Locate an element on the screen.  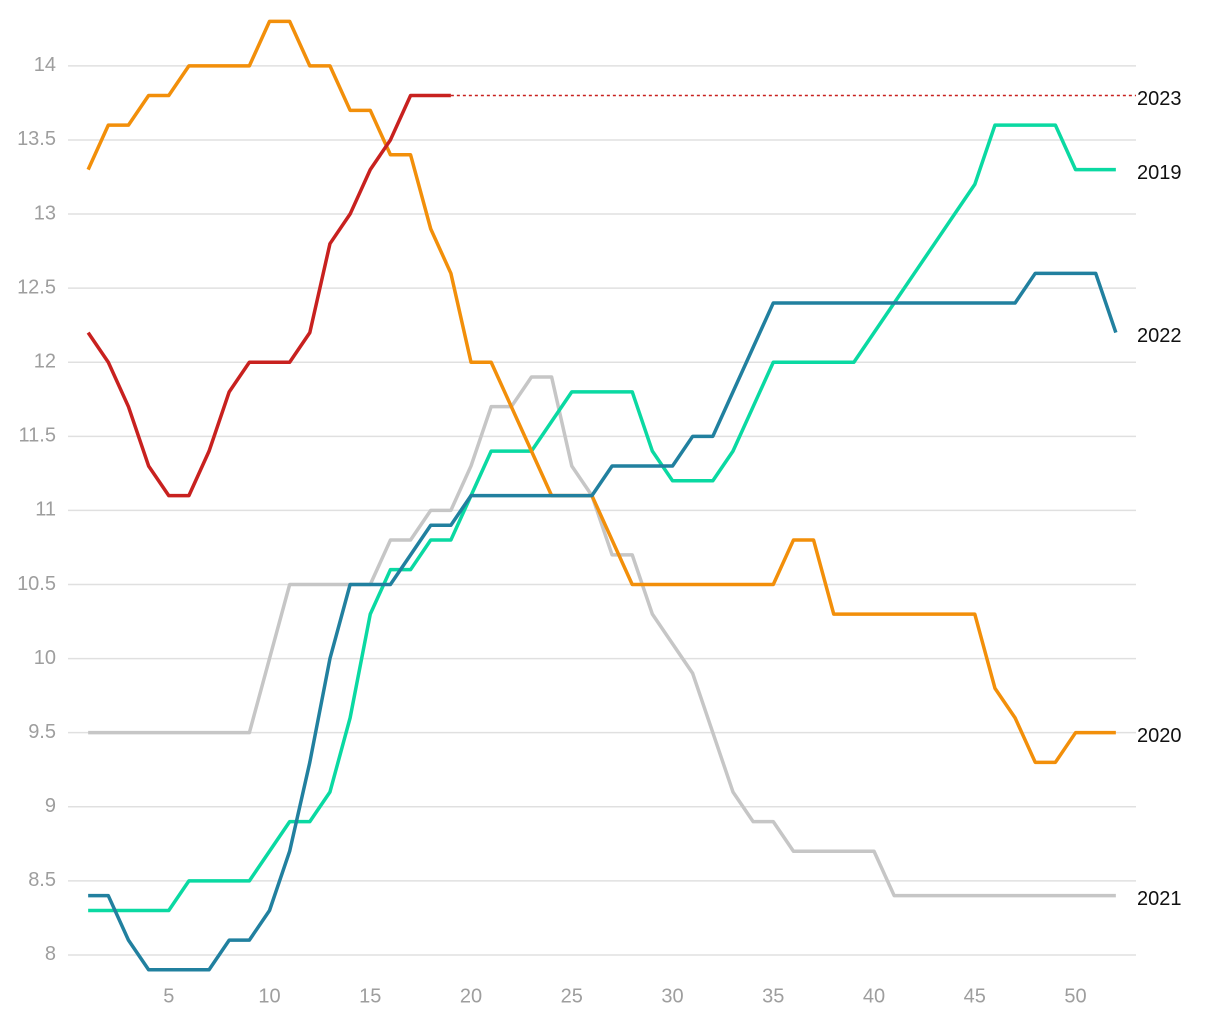
y-tick-label: 8.5 is located at coordinates (42, 880).